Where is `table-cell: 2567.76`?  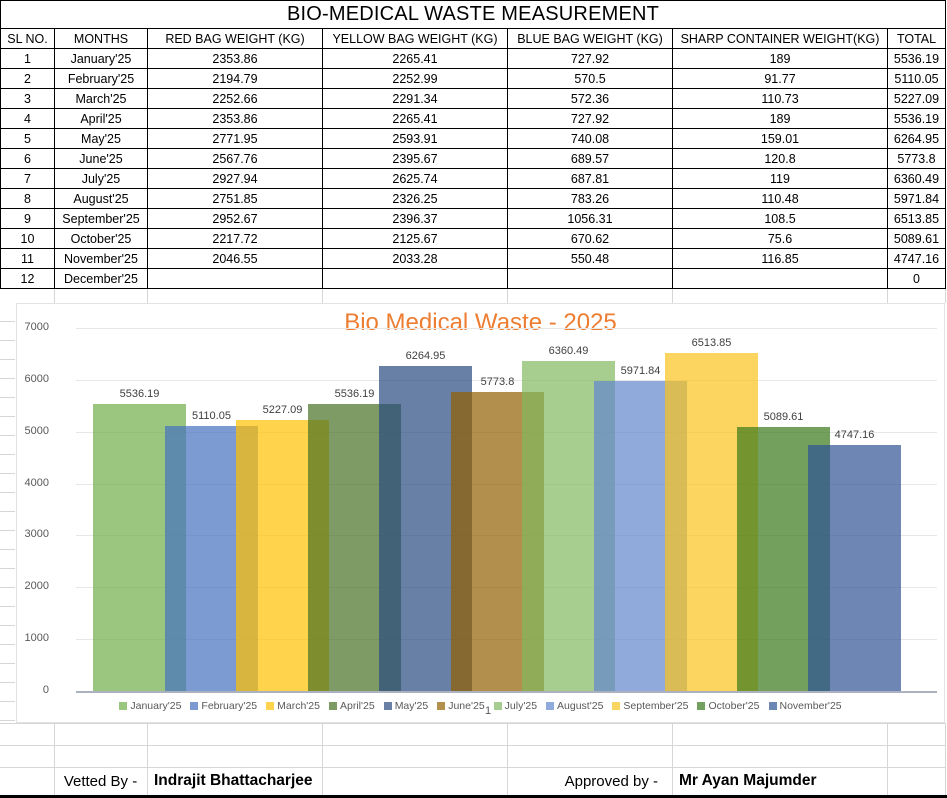 table-cell: 2567.76 is located at coordinates (235, 158).